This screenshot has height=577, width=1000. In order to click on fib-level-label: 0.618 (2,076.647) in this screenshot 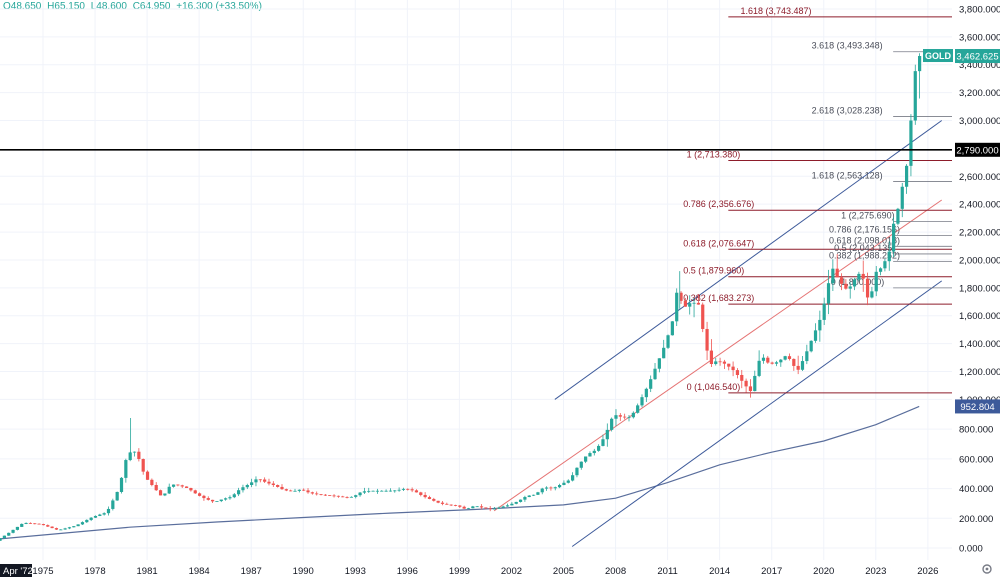, I will do `click(718, 243)`.